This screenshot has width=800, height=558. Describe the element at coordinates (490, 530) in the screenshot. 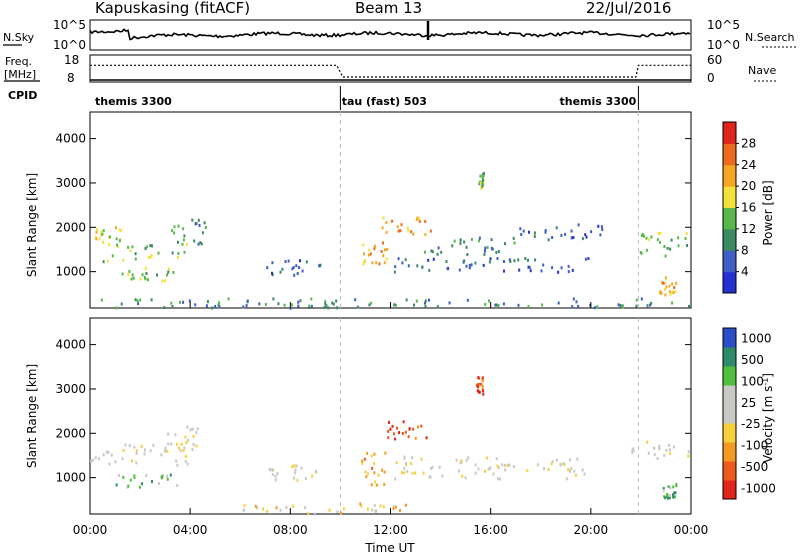

I see `xtick-4: 16:00` at that location.